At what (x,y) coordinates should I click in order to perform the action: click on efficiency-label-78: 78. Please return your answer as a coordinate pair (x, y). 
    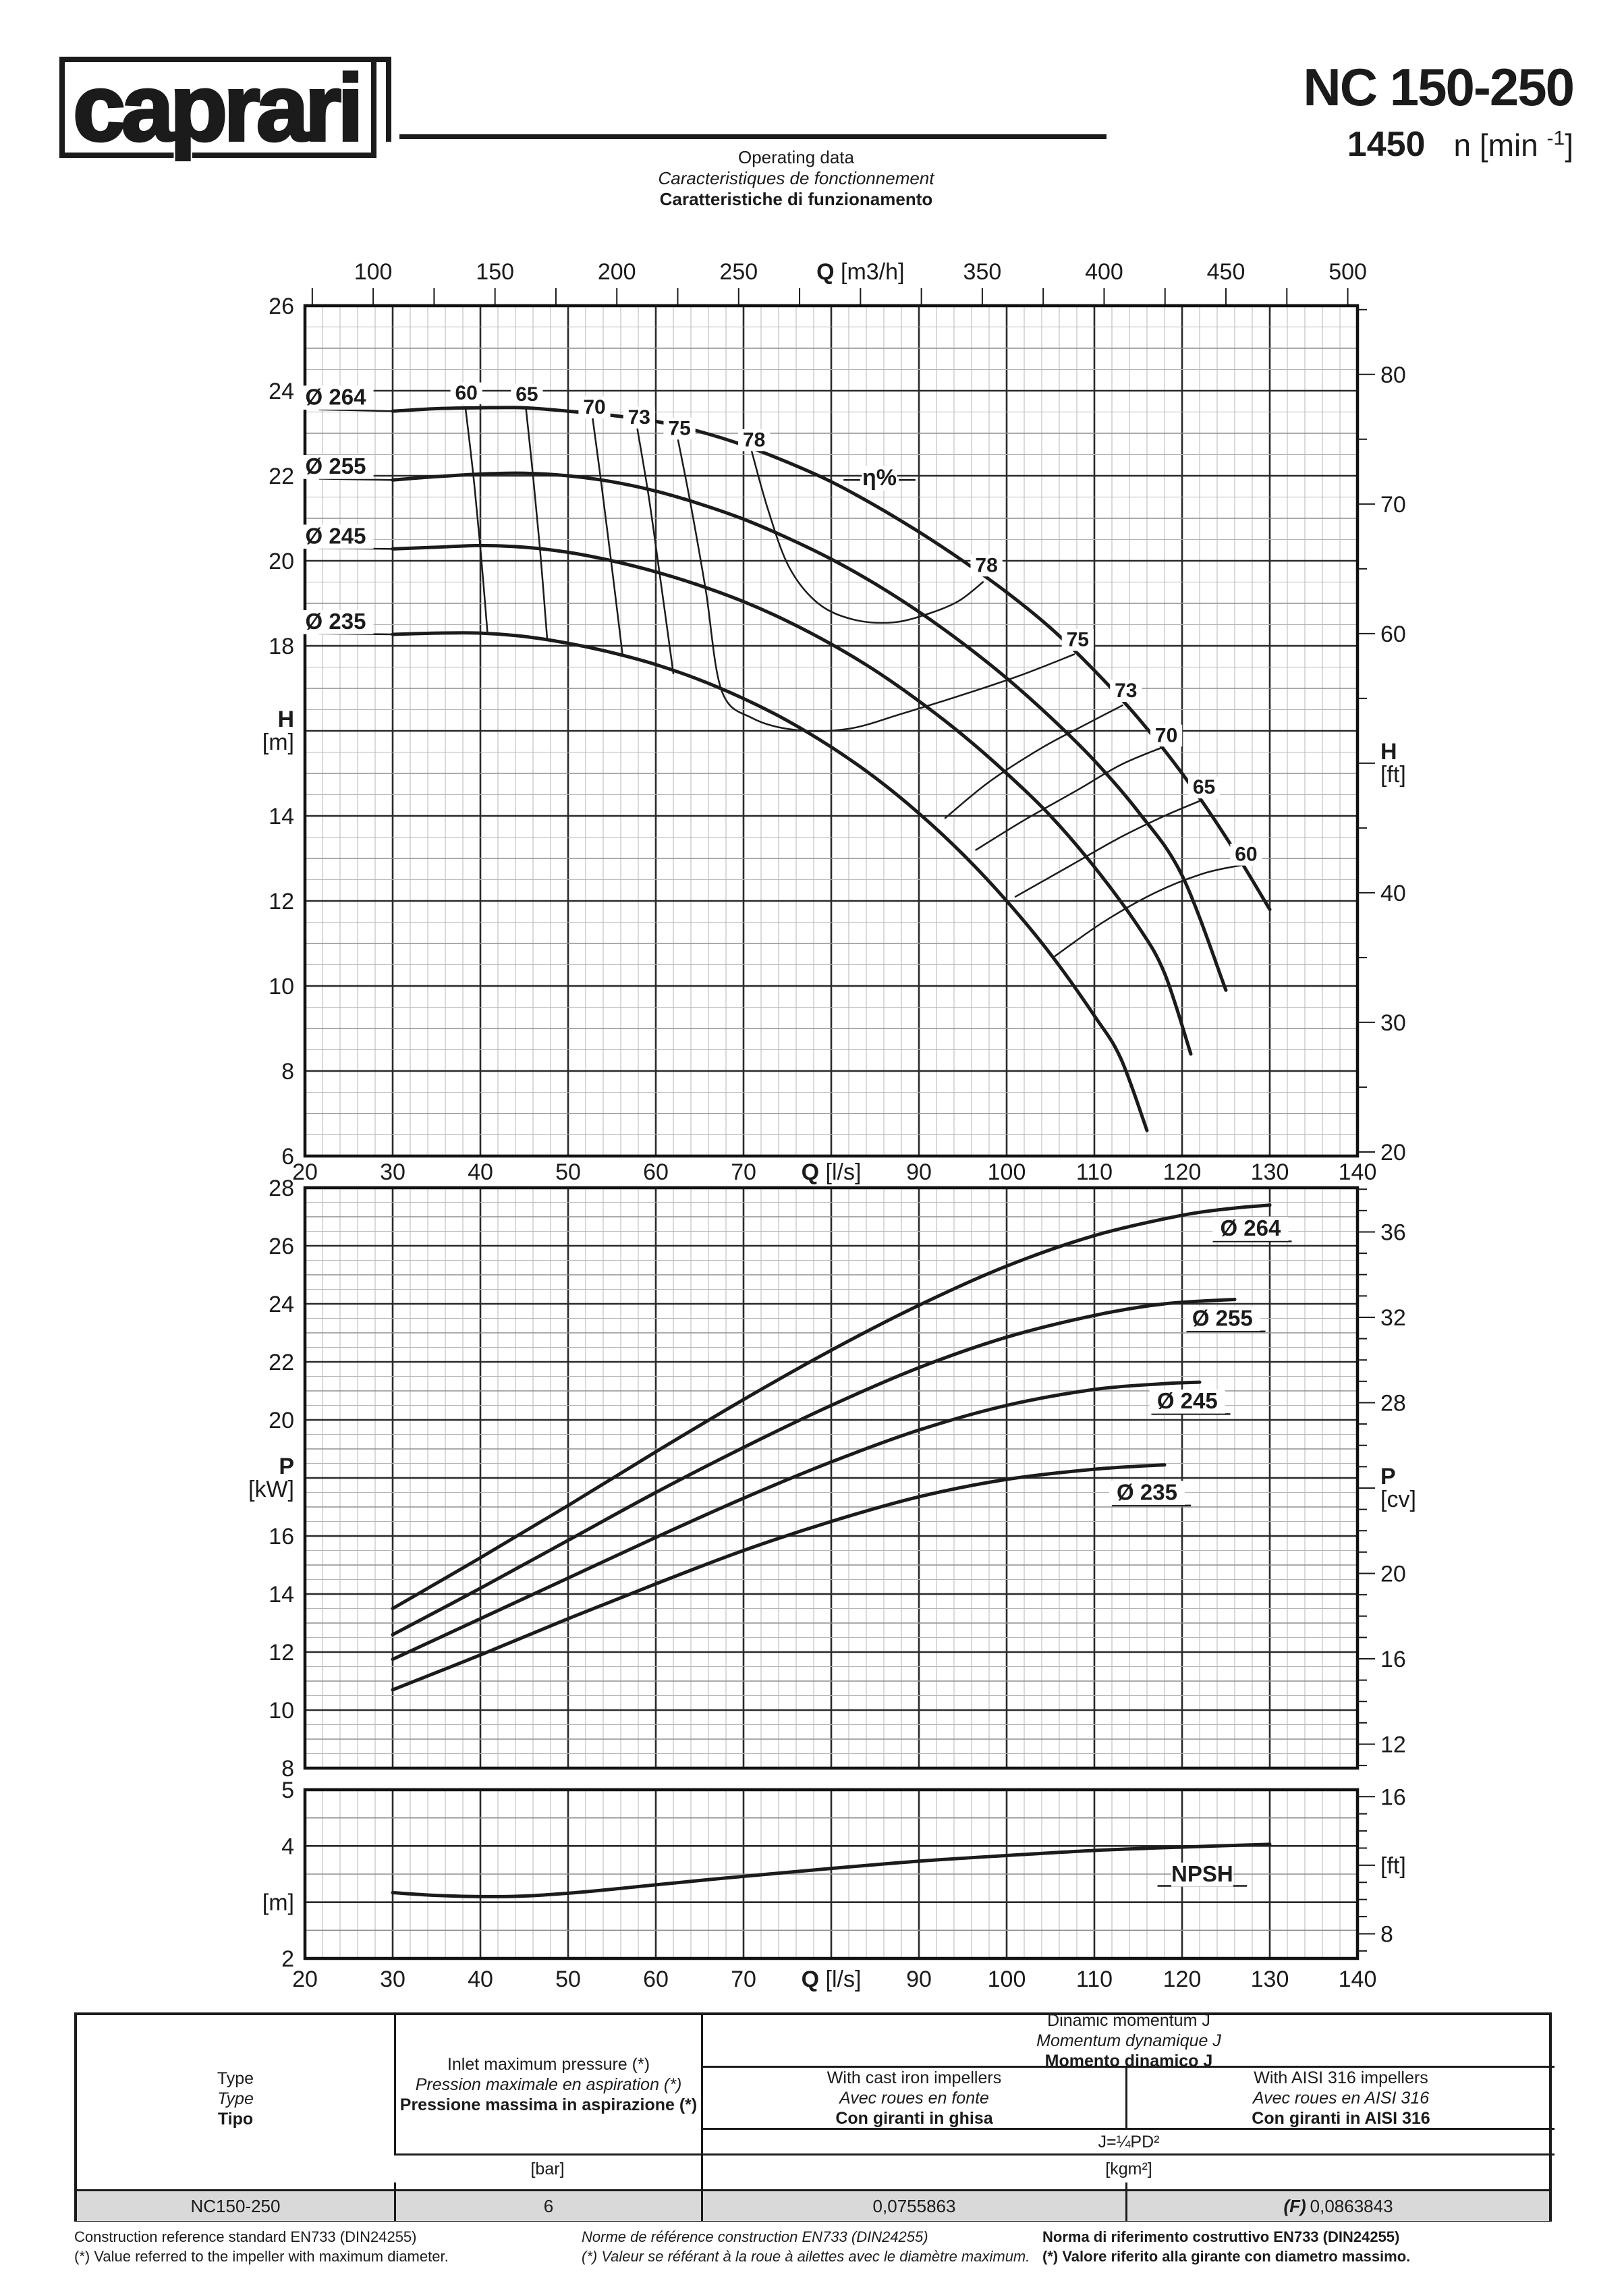
    Looking at the image, I should click on (754, 440).